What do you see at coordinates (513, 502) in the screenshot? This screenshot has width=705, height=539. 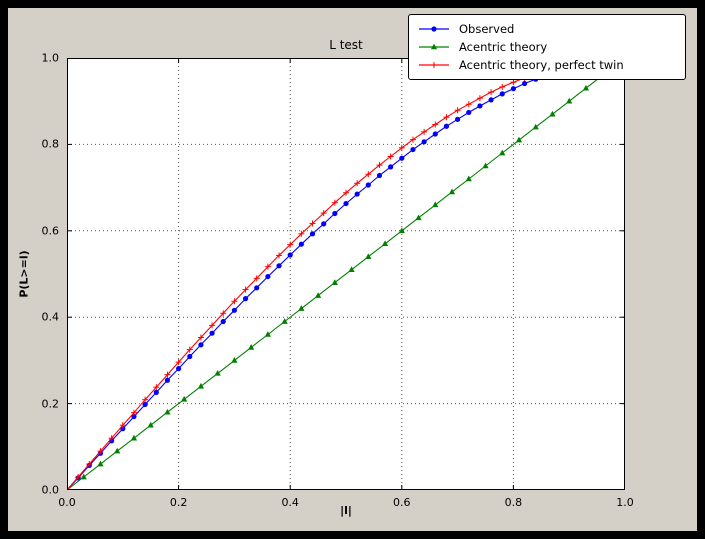 I see `x-tick-label: 0.8` at bounding box center [513, 502].